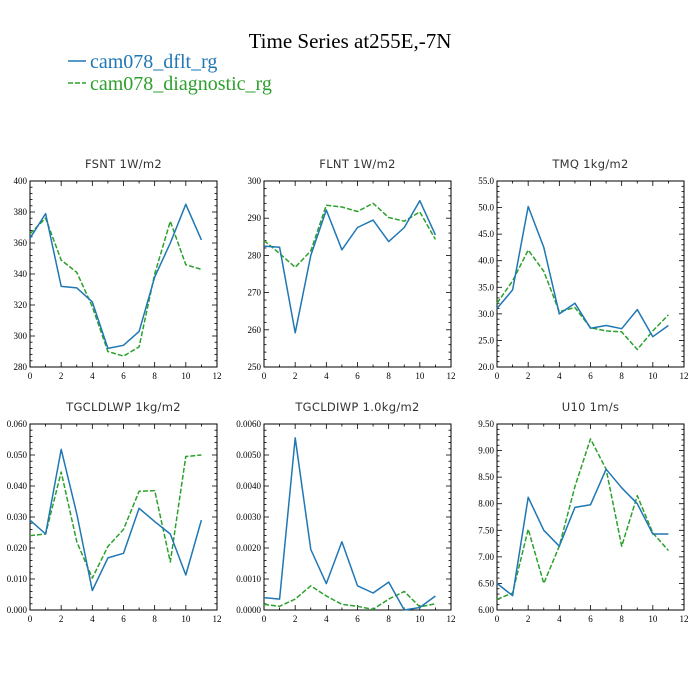 Image resolution: width=700 pixels, height=700 pixels. I want to click on y-tick-label: 55.0, so click(486, 181).